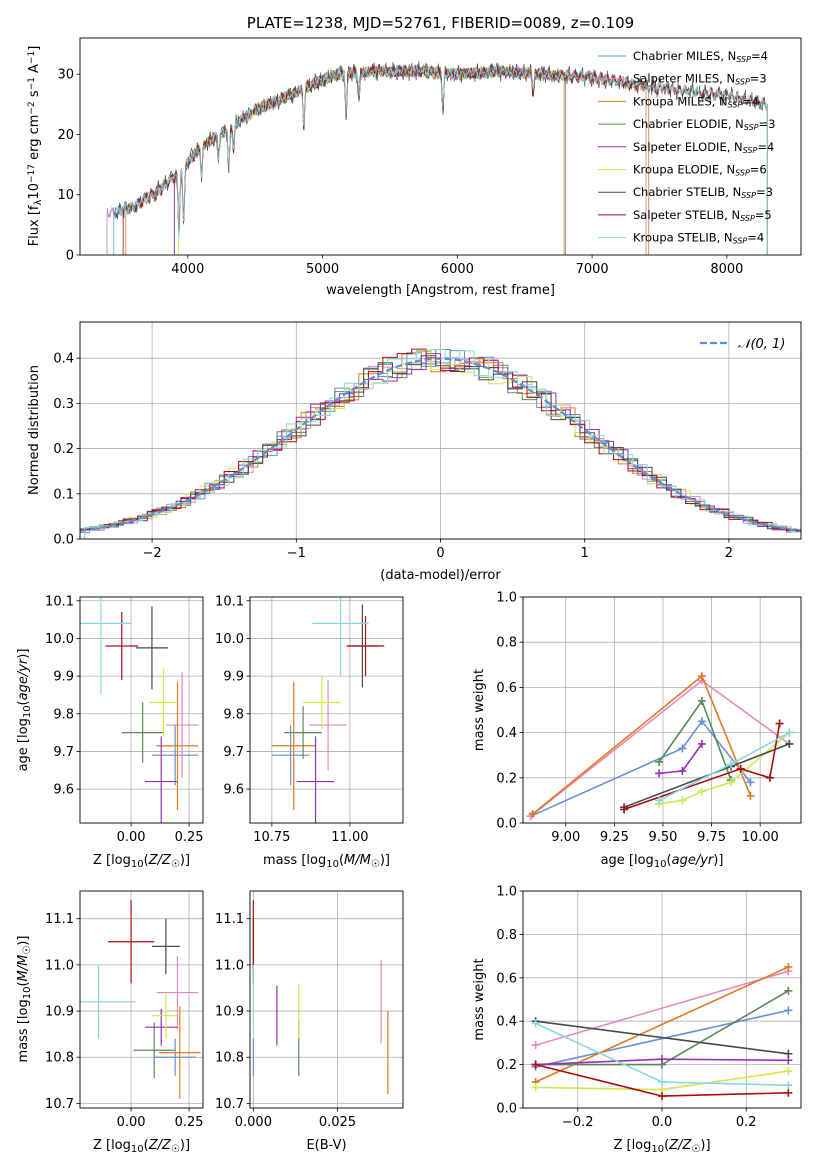 This screenshot has width=819, height=1170. What do you see at coordinates (724, 766) in the screenshot?
I see `weight-line-kroupa_stelib` at bounding box center [724, 766].